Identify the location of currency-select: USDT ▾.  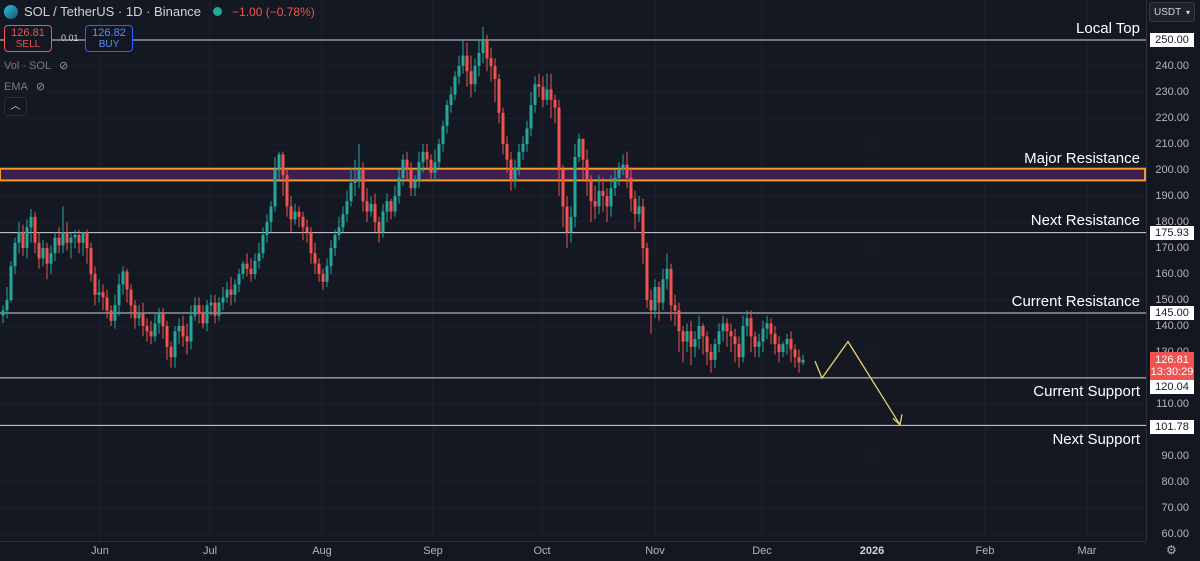
(1172, 12).